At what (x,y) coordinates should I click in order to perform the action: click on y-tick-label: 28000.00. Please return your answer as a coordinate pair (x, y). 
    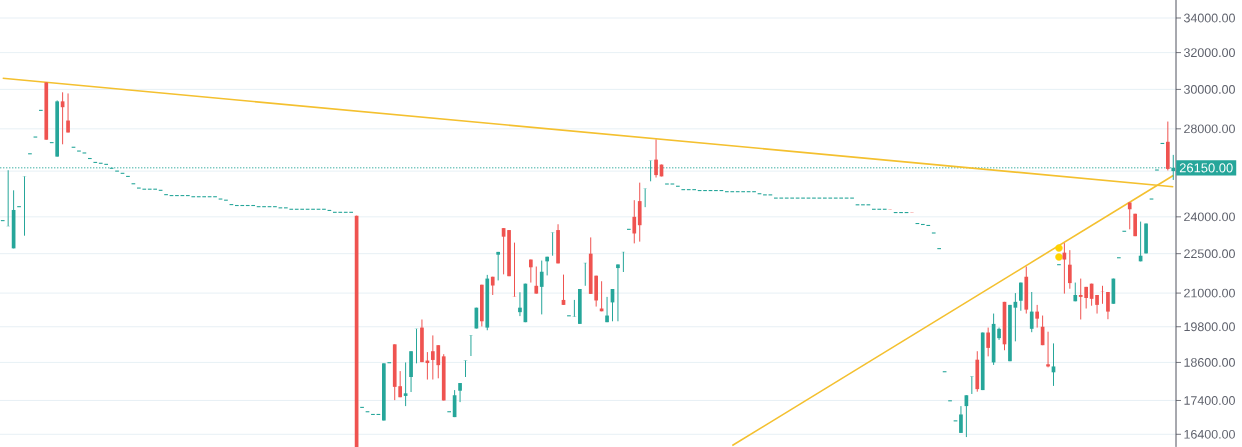
    Looking at the image, I should click on (1209, 129).